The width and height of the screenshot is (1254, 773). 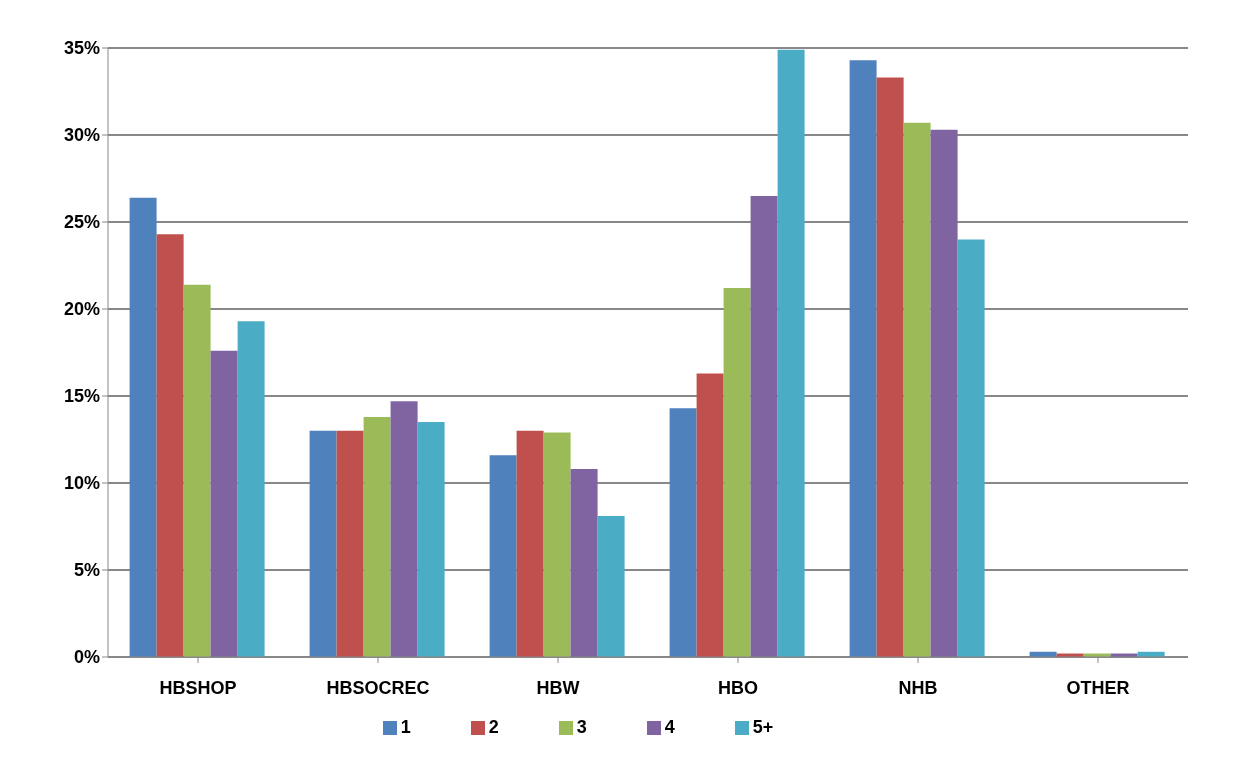 I want to click on y-tick-label: 20%, so click(x=81, y=309).